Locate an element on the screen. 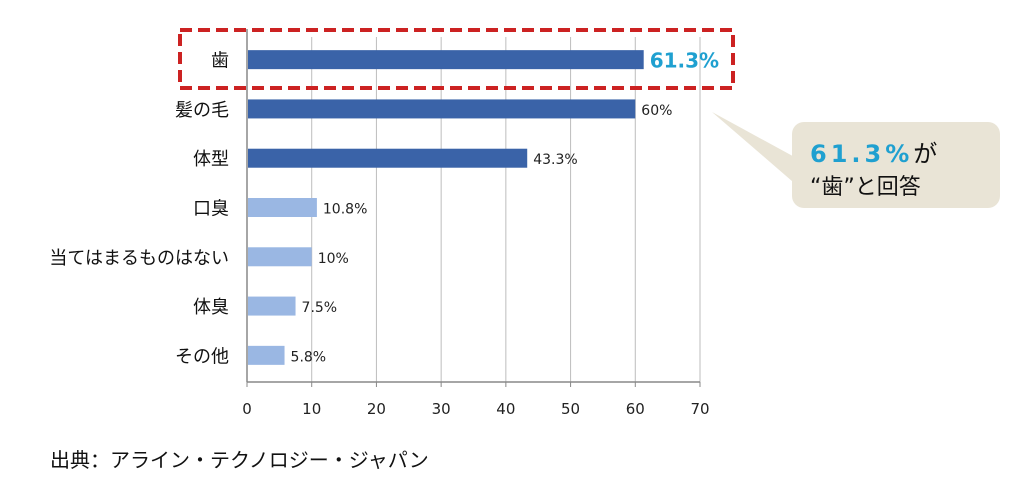 Image resolution: width=1024 pixels, height=481 pixels. x-tick-label: 40 is located at coordinates (505, 409).